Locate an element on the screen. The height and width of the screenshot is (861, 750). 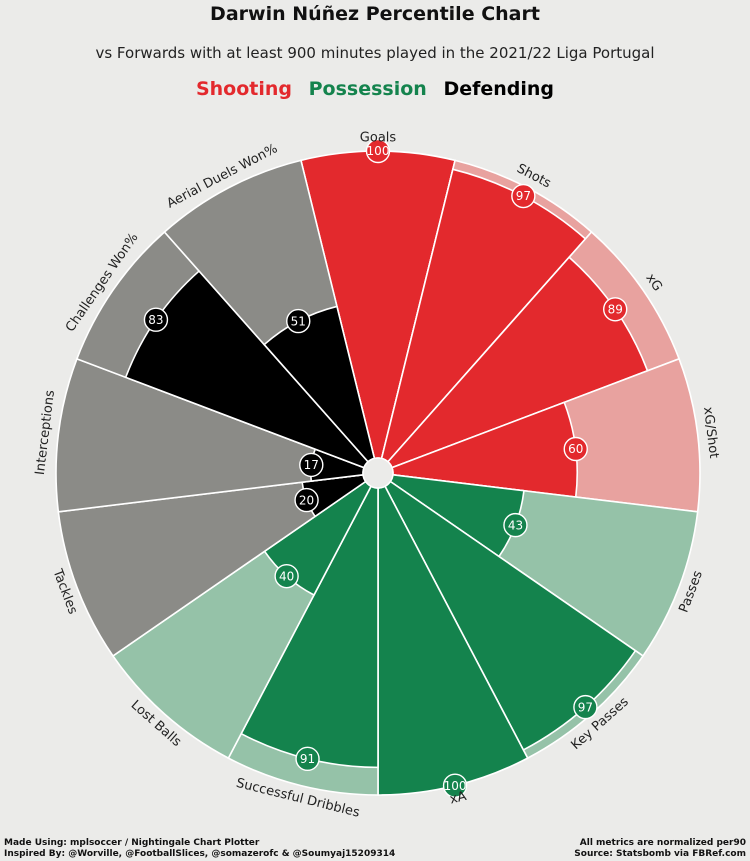
value-badge-xa is located at coordinates (455, 785).